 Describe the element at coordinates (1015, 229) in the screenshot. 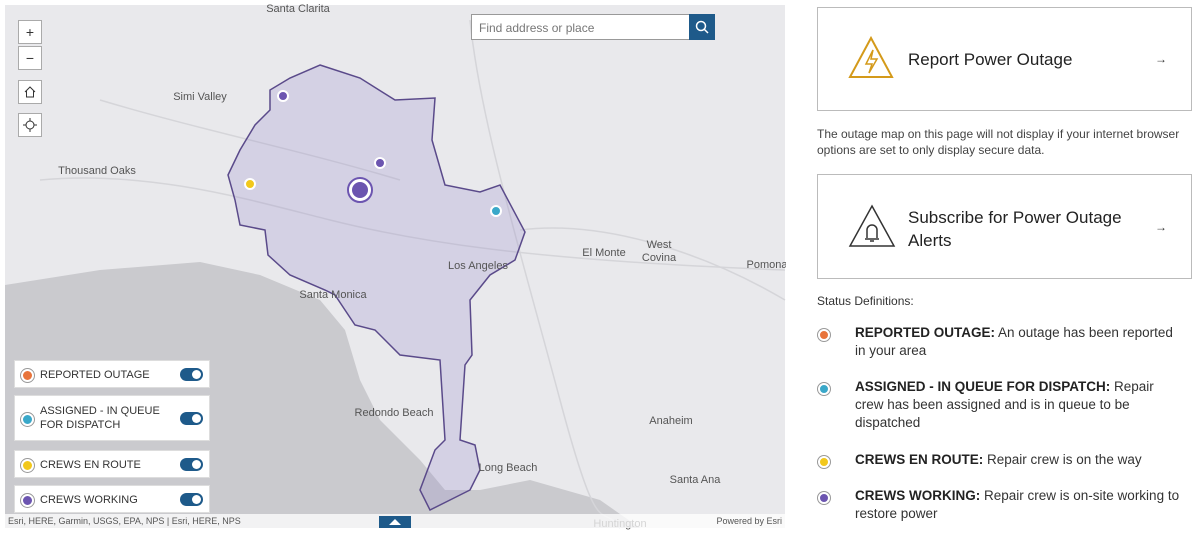

I see `subscribe-title: Subscribe for Power Outage Alerts` at that location.